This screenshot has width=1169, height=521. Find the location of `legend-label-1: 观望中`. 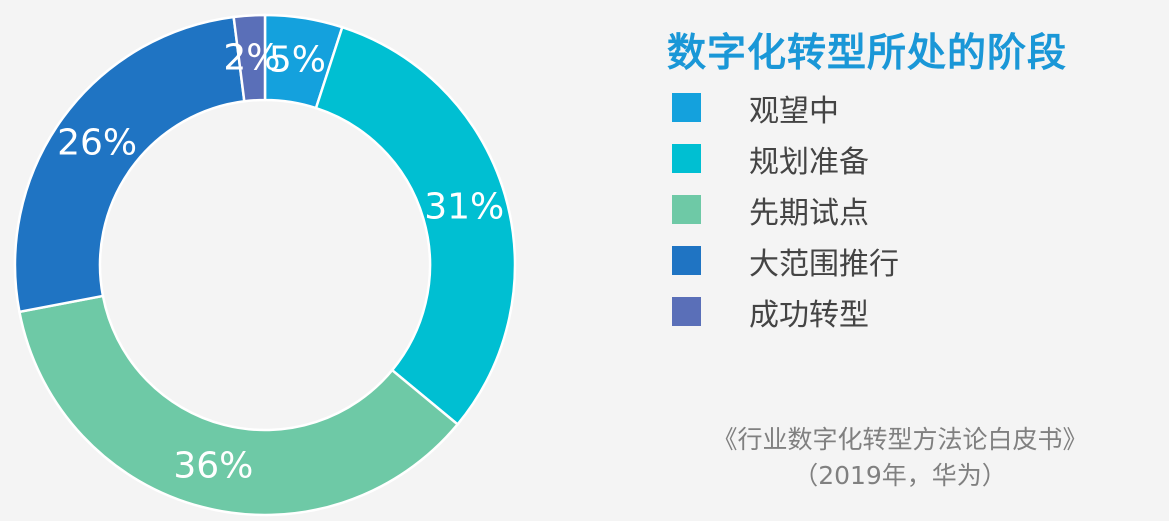

legend-label-1: 观望中 is located at coordinates (794, 111).